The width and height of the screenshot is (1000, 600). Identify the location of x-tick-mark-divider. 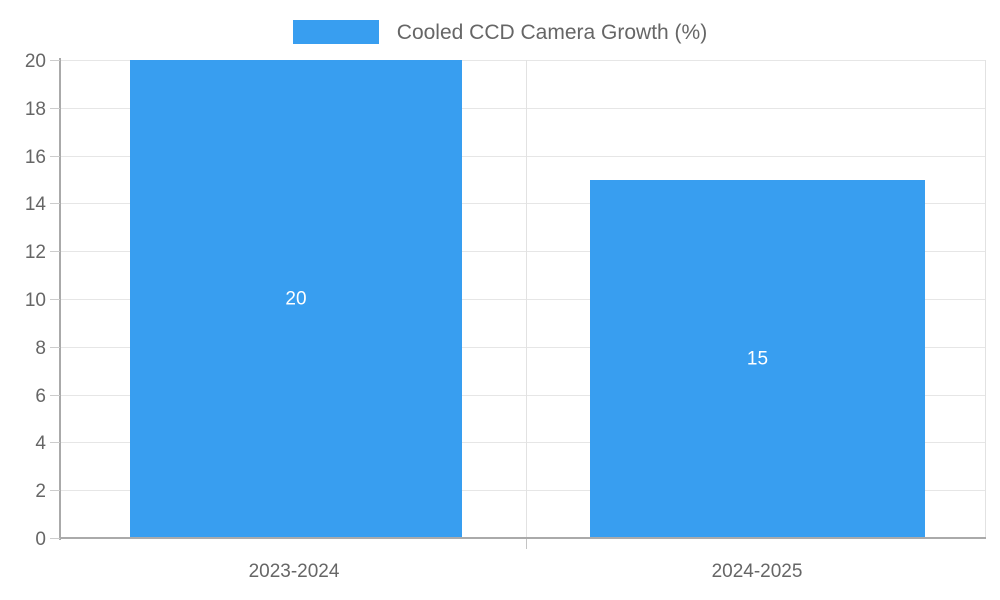
(526, 544).